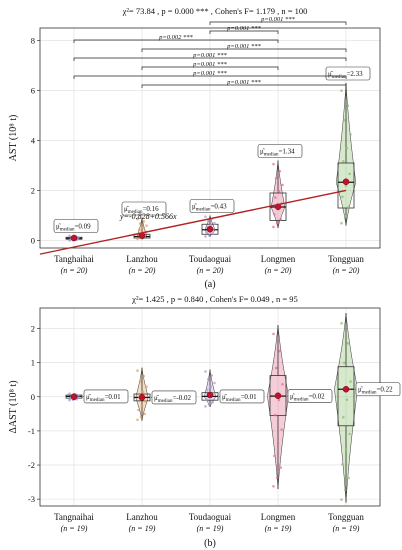 This screenshot has height=550, width=402. What do you see at coordinates (74, 238) in the screenshot?
I see `series-tanghaihai` at bounding box center [74, 238].